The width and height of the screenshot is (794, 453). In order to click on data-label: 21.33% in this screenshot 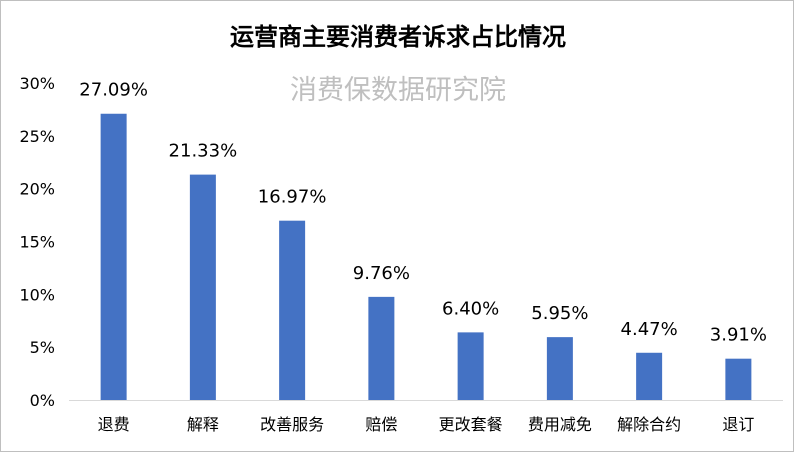, I will do `click(203, 151)`.